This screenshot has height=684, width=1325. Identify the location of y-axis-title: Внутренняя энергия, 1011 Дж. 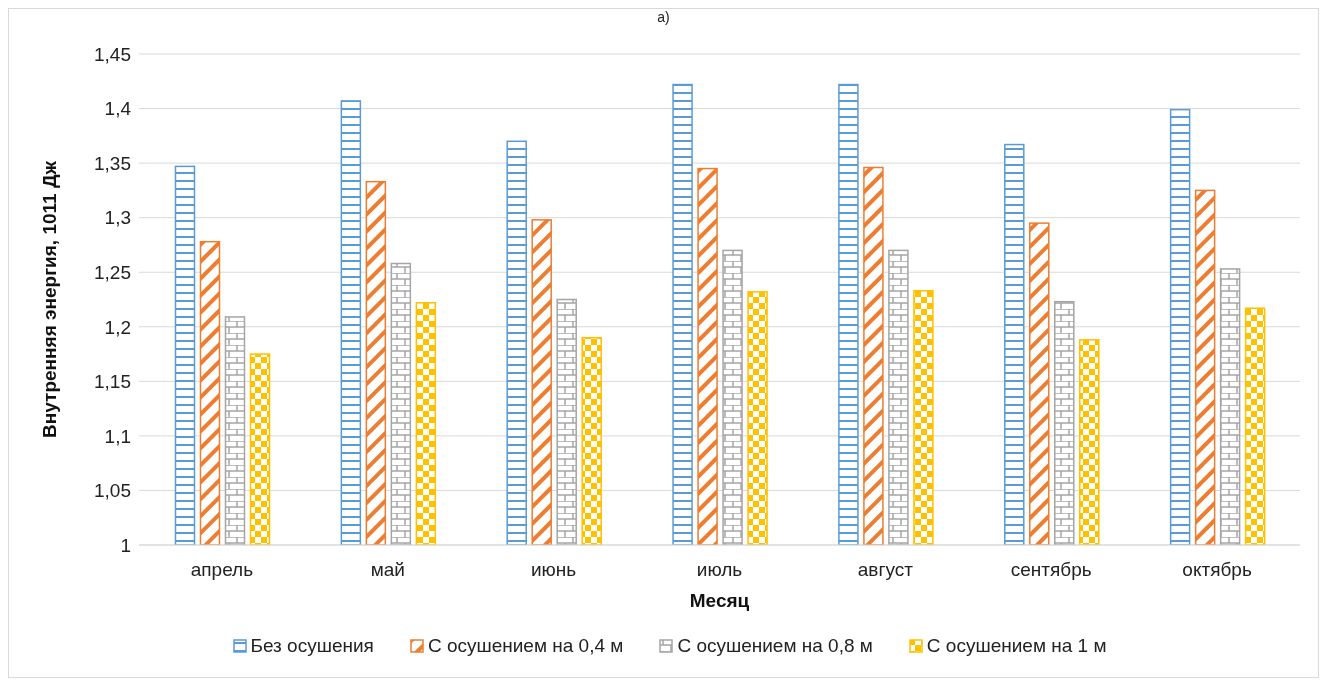
(49, 299).